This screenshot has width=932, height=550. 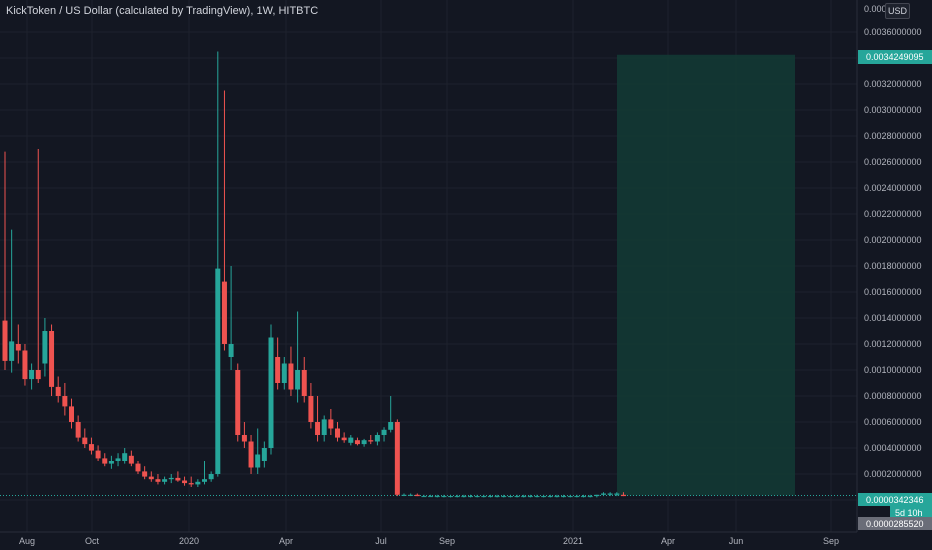 I want to click on price-tick-label: 0.0036000000, so click(x=893, y=32).